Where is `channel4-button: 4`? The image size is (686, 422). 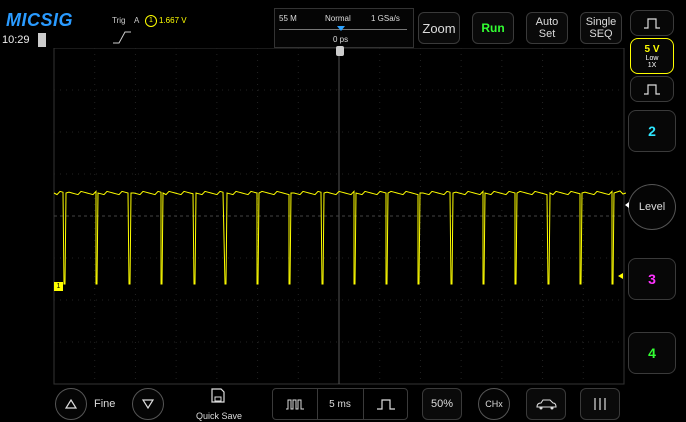 channel4-button: 4 is located at coordinates (652, 353).